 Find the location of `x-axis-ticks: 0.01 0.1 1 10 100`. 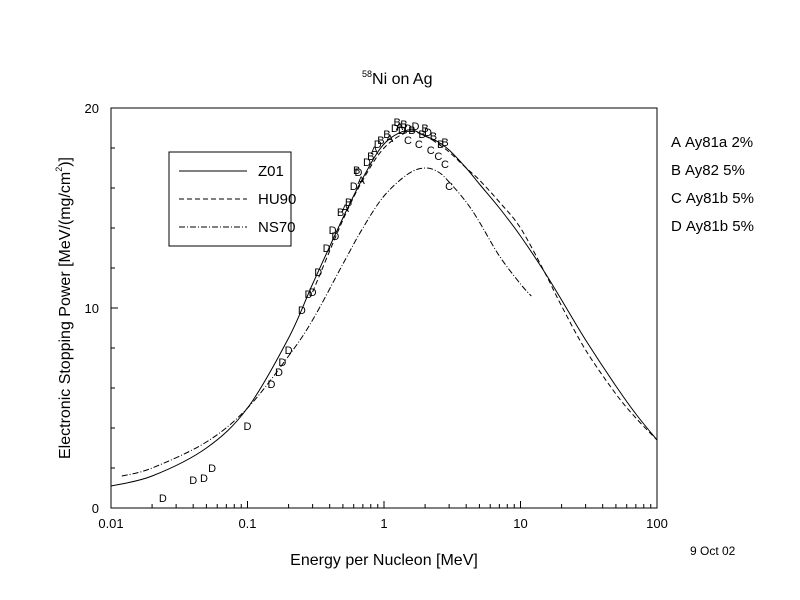

x-axis-ticks: 0.01 0.1 1 10 100 is located at coordinates (383, 516).